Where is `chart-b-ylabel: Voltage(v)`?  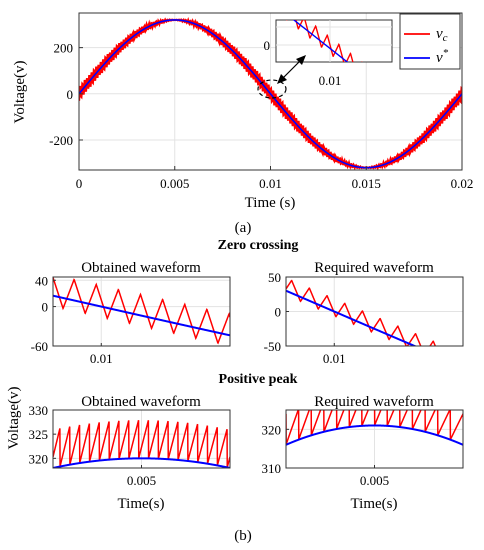 chart-b-ylabel: Voltage(v) is located at coordinates (14, 417).